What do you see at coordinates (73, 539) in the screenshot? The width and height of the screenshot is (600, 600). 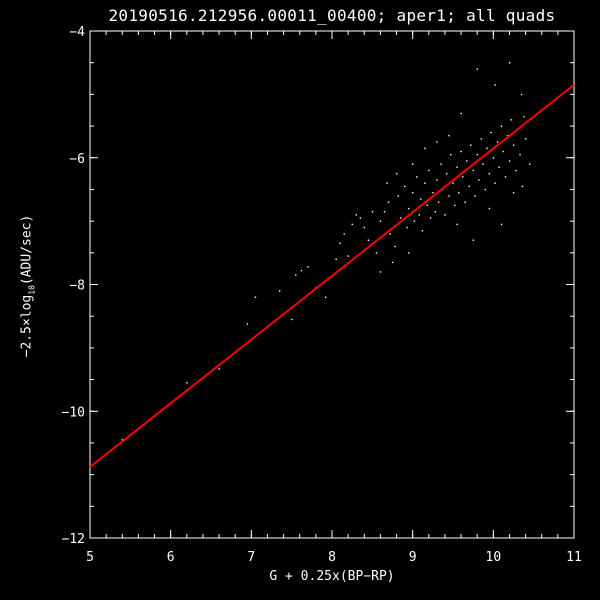 I see `y-tick-label: −12` at bounding box center [73, 539].